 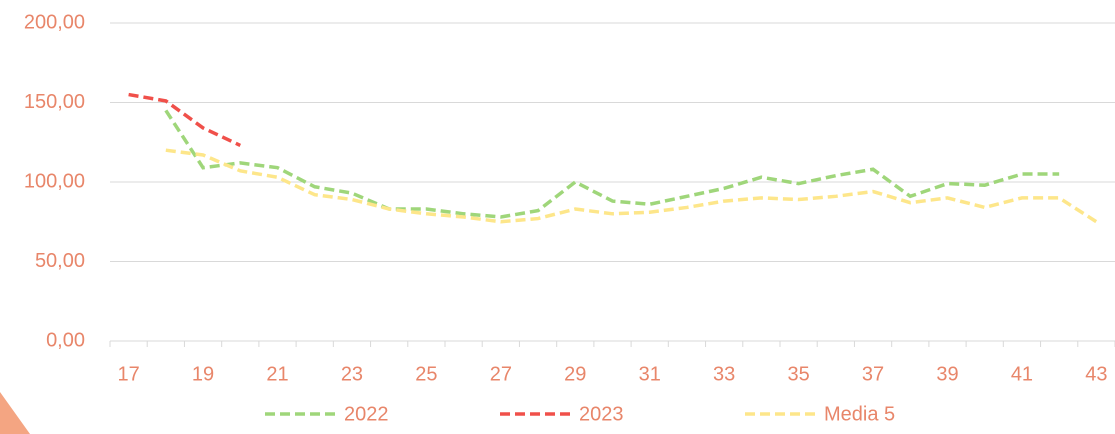 What do you see at coordinates (947, 374) in the screenshot?
I see `x-tick-label: 39` at bounding box center [947, 374].